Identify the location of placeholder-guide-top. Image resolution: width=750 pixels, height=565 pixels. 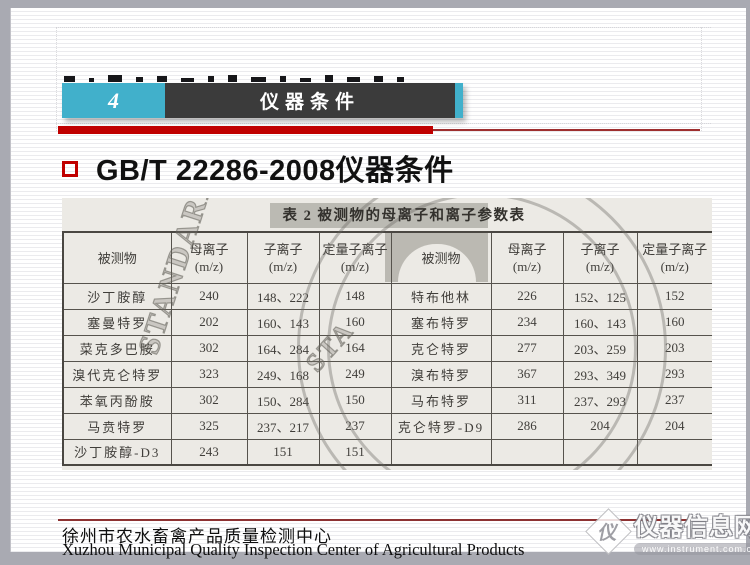
(383, 27).